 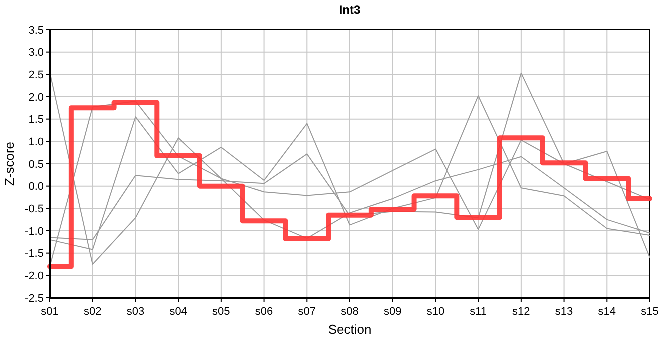 What do you see at coordinates (34, 232) in the screenshot?
I see `y-tick-label: -1.0` at bounding box center [34, 232].